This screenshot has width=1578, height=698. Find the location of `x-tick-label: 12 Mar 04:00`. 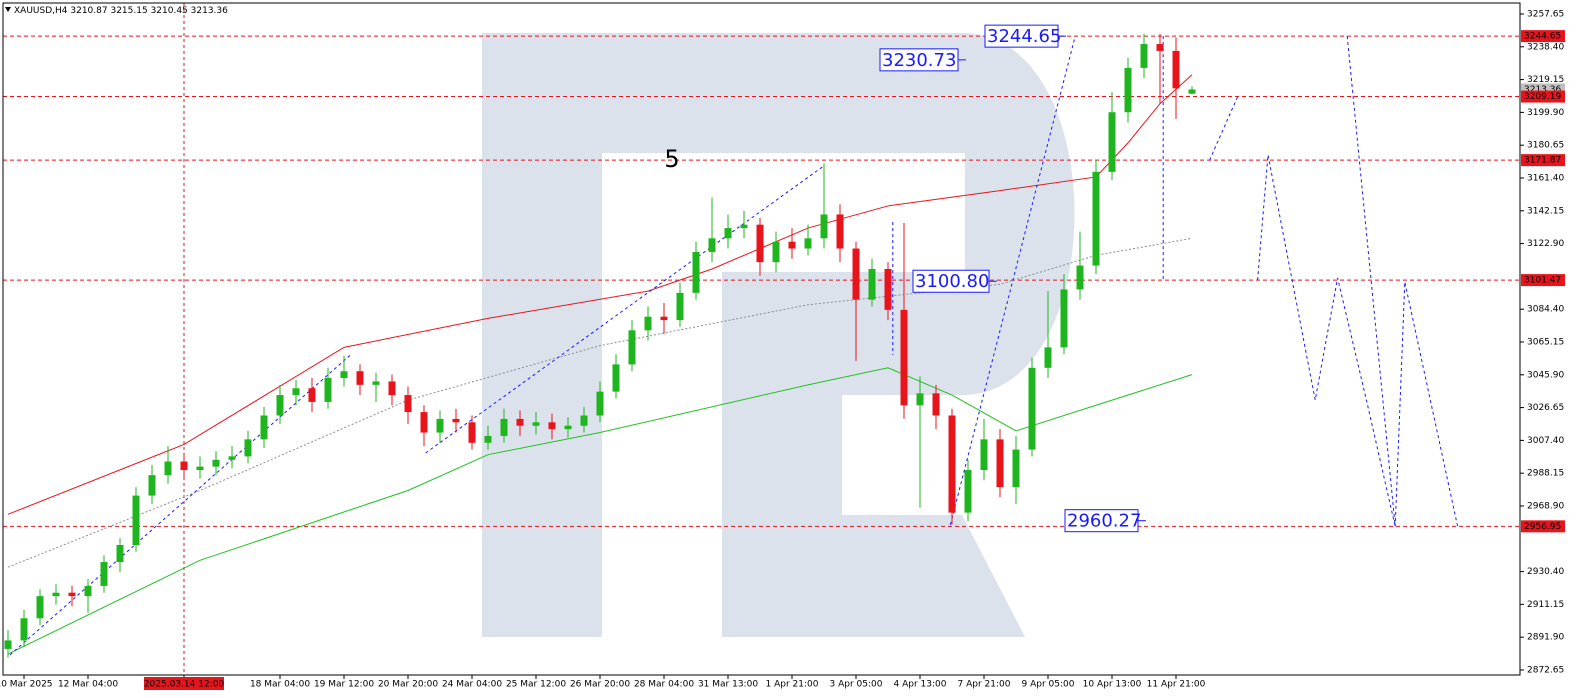

x-tick-label: 12 Mar 04:00 is located at coordinates (88, 685).